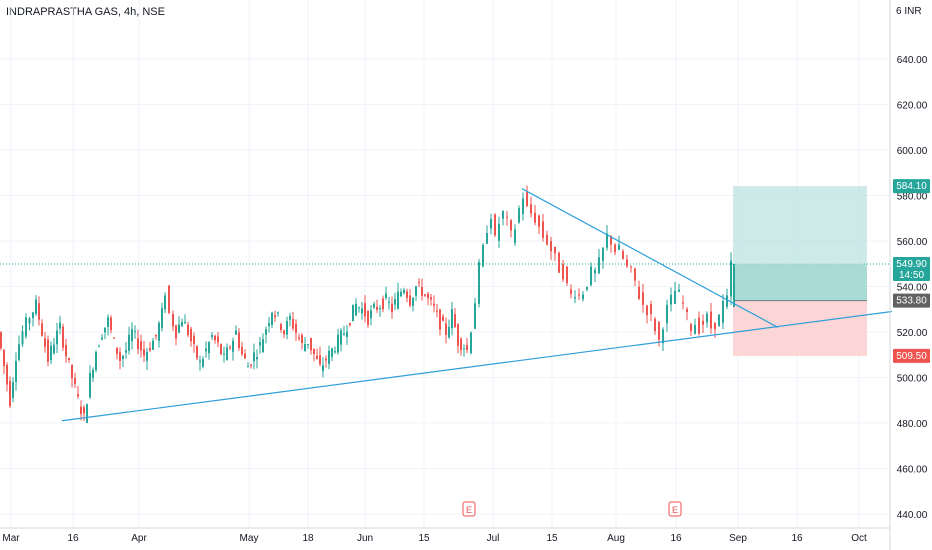 The width and height of the screenshot is (932, 550). What do you see at coordinates (734, 285) in the screenshot?
I see `last-candle` at bounding box center [734, 285].